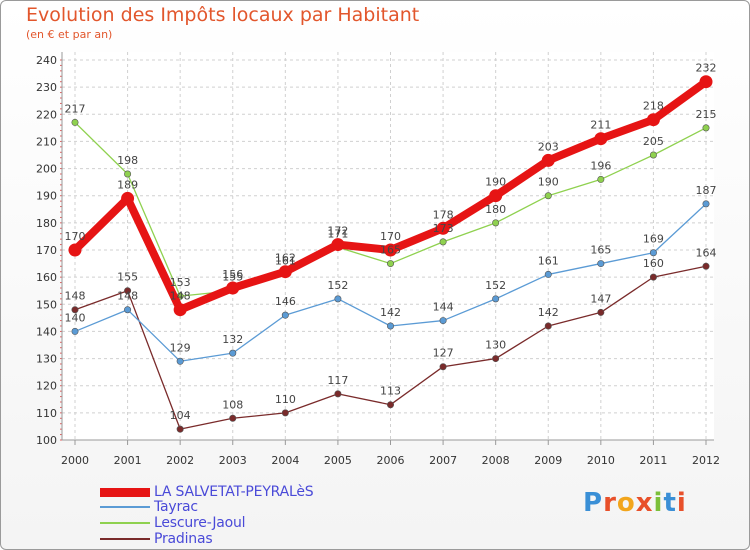 This screenshot has height=550, width=750. What do you see at coordinates (495, 345) in the screenshot?
I see `data-label: 130` at bounding box center [495, 345].